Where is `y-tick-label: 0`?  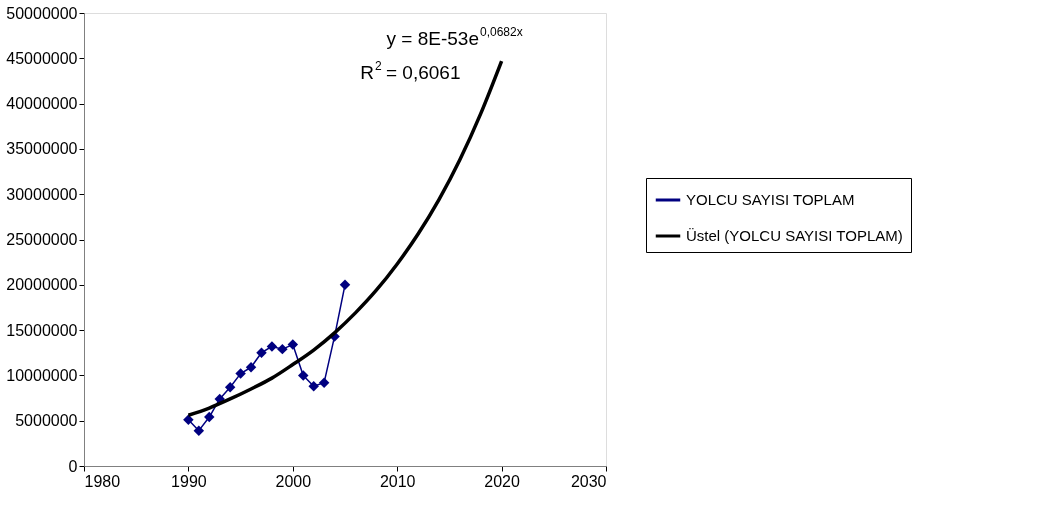
y-tick-label: 0 is located at coordinates (73, 466).